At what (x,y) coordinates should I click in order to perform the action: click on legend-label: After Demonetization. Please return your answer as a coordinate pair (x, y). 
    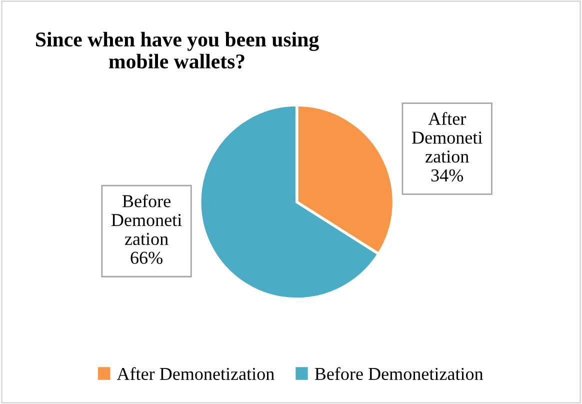
    Looking at the image, I should click on (195, 373).